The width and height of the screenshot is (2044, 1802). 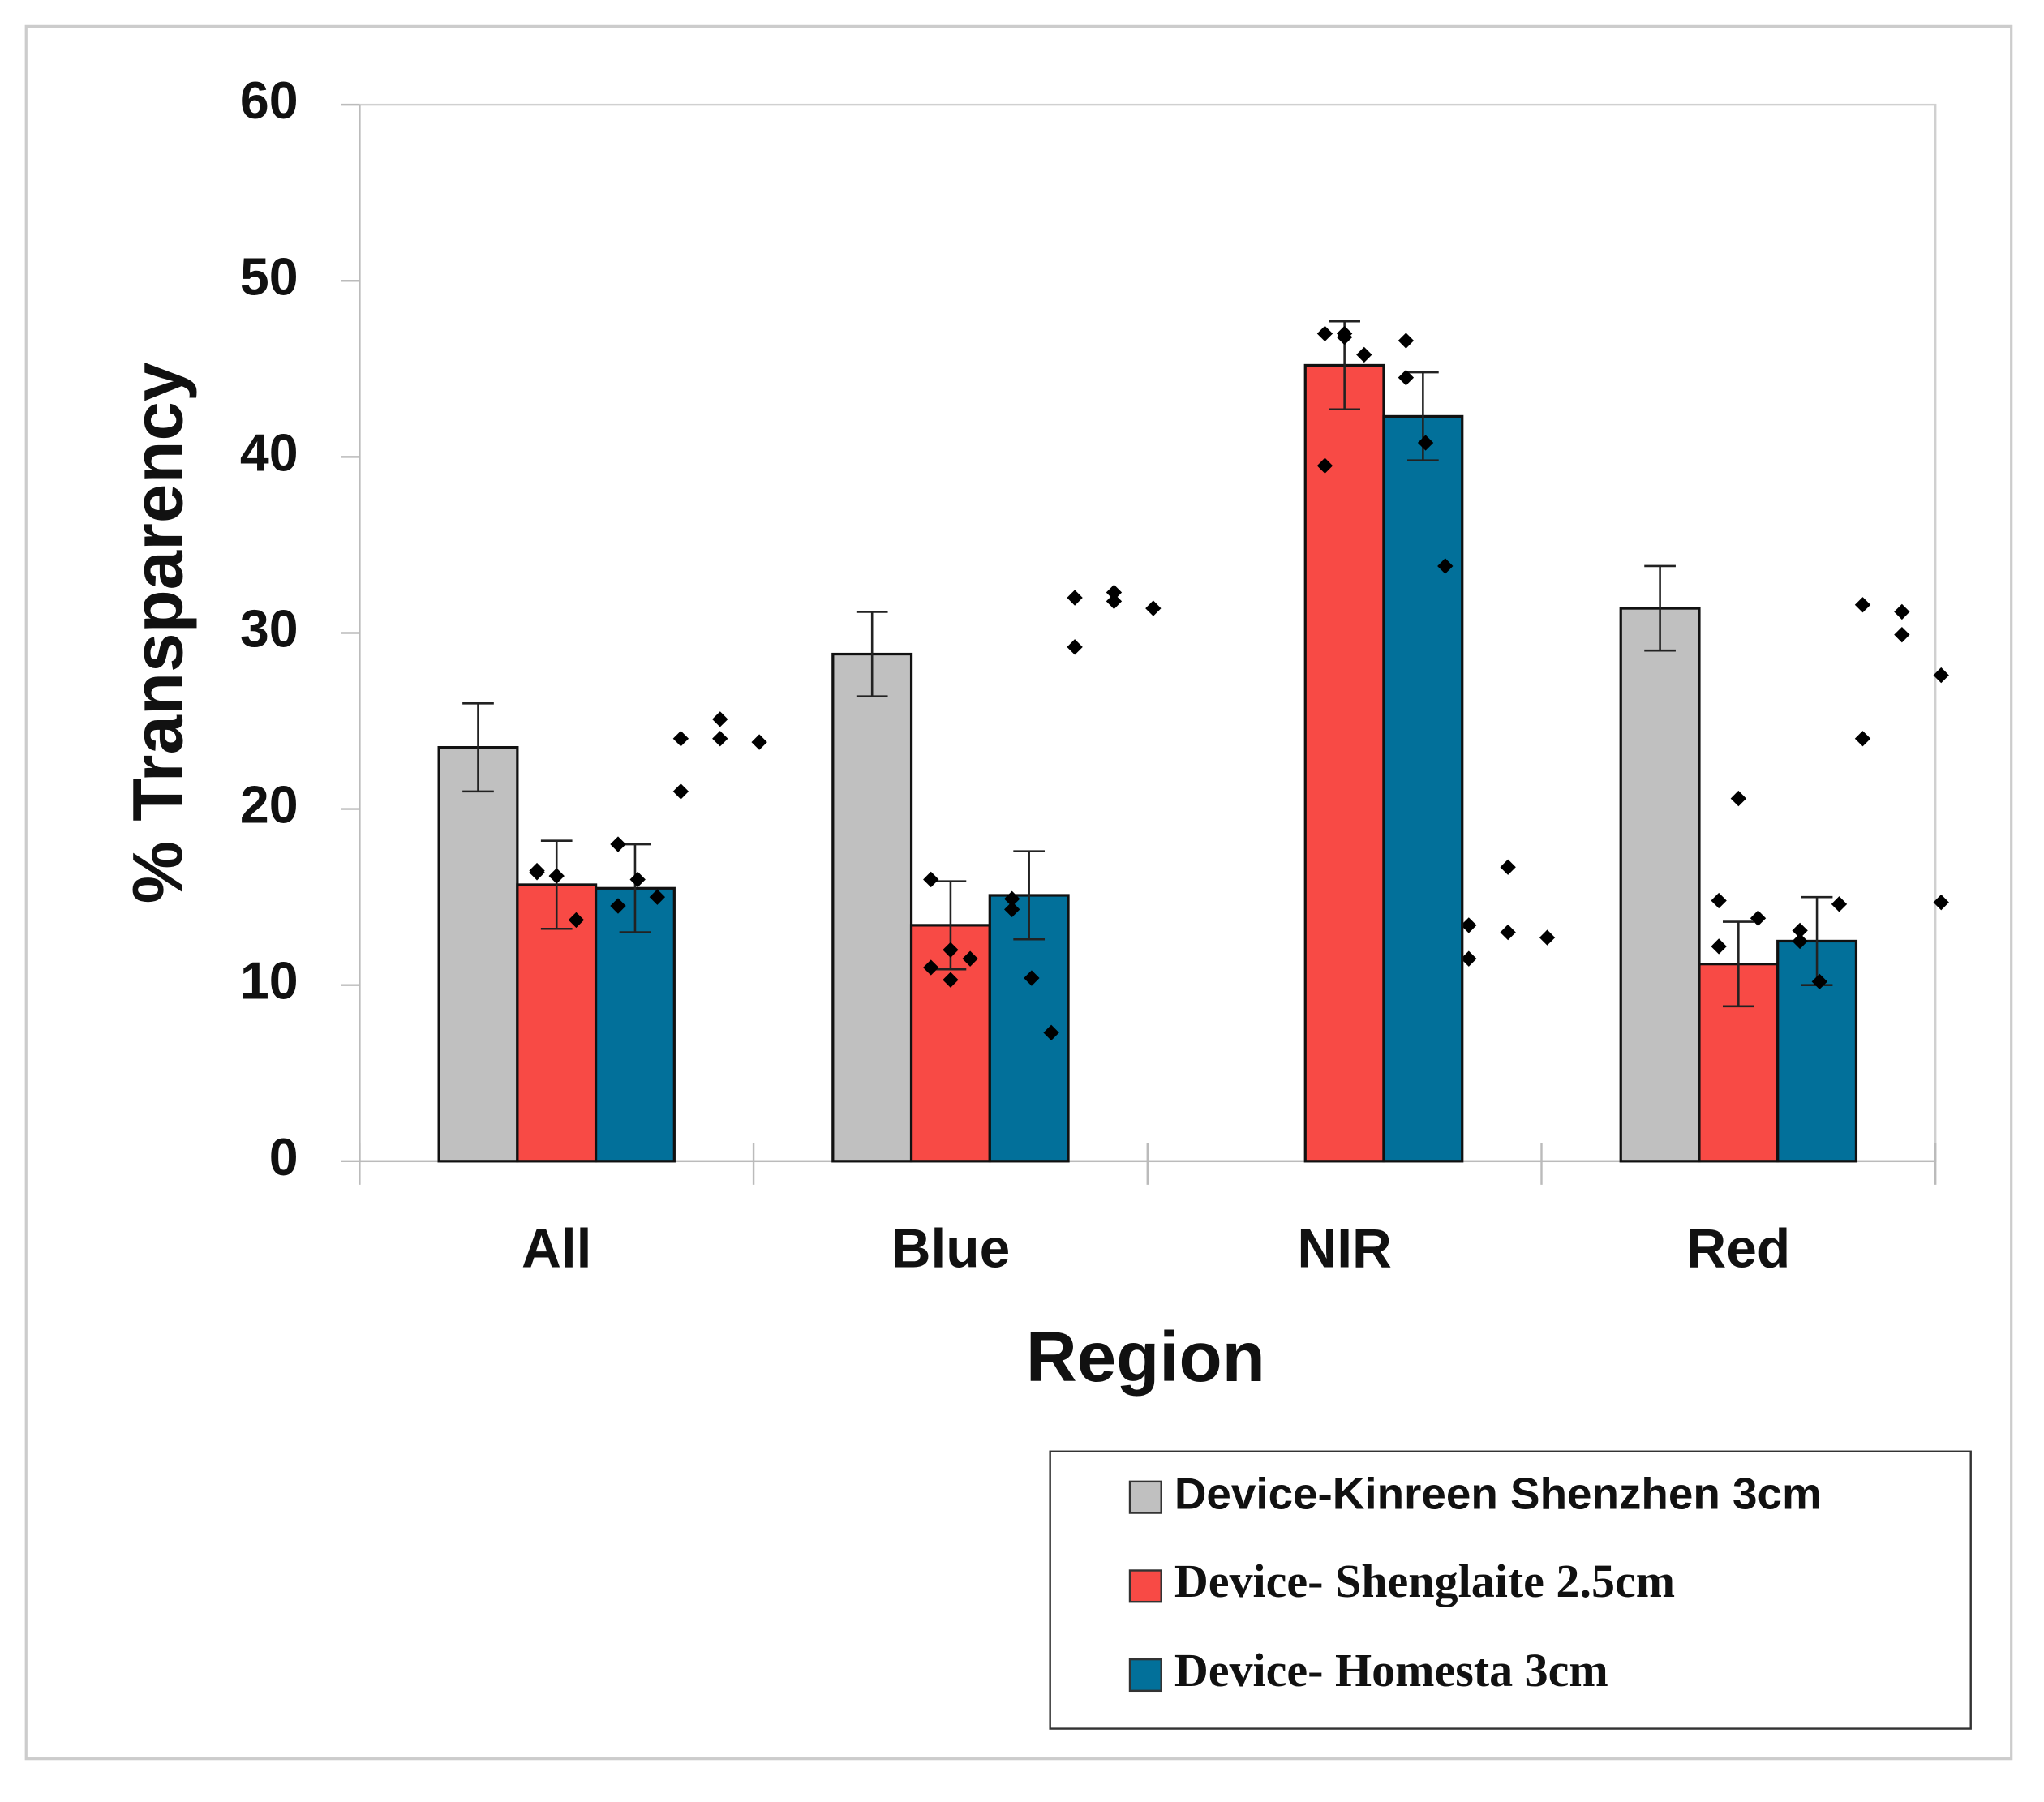 I want to click on x-tick-label: Red, so click(x=1738, y=1249).